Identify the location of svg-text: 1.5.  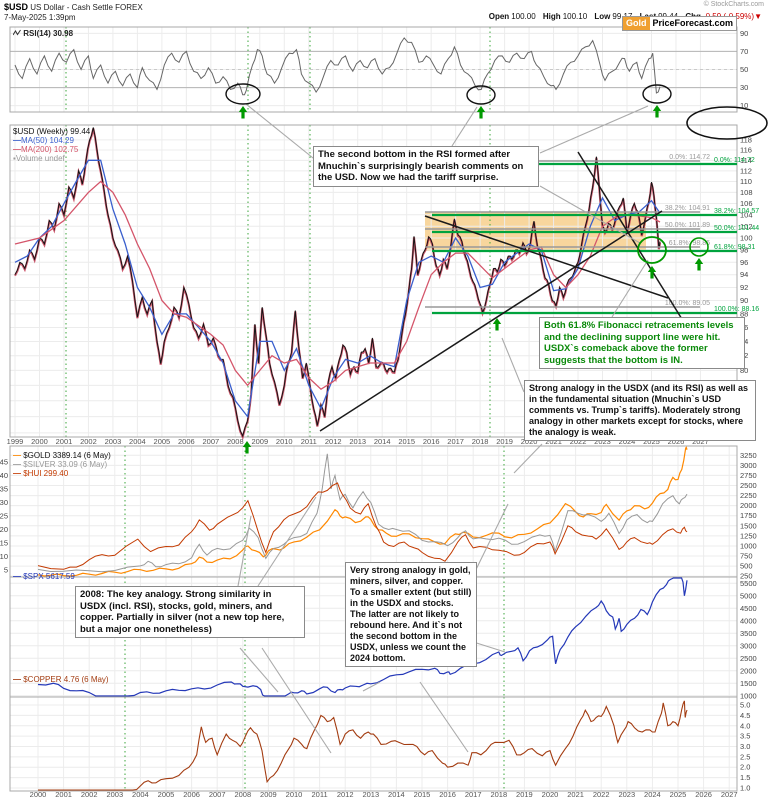
(745, 777).